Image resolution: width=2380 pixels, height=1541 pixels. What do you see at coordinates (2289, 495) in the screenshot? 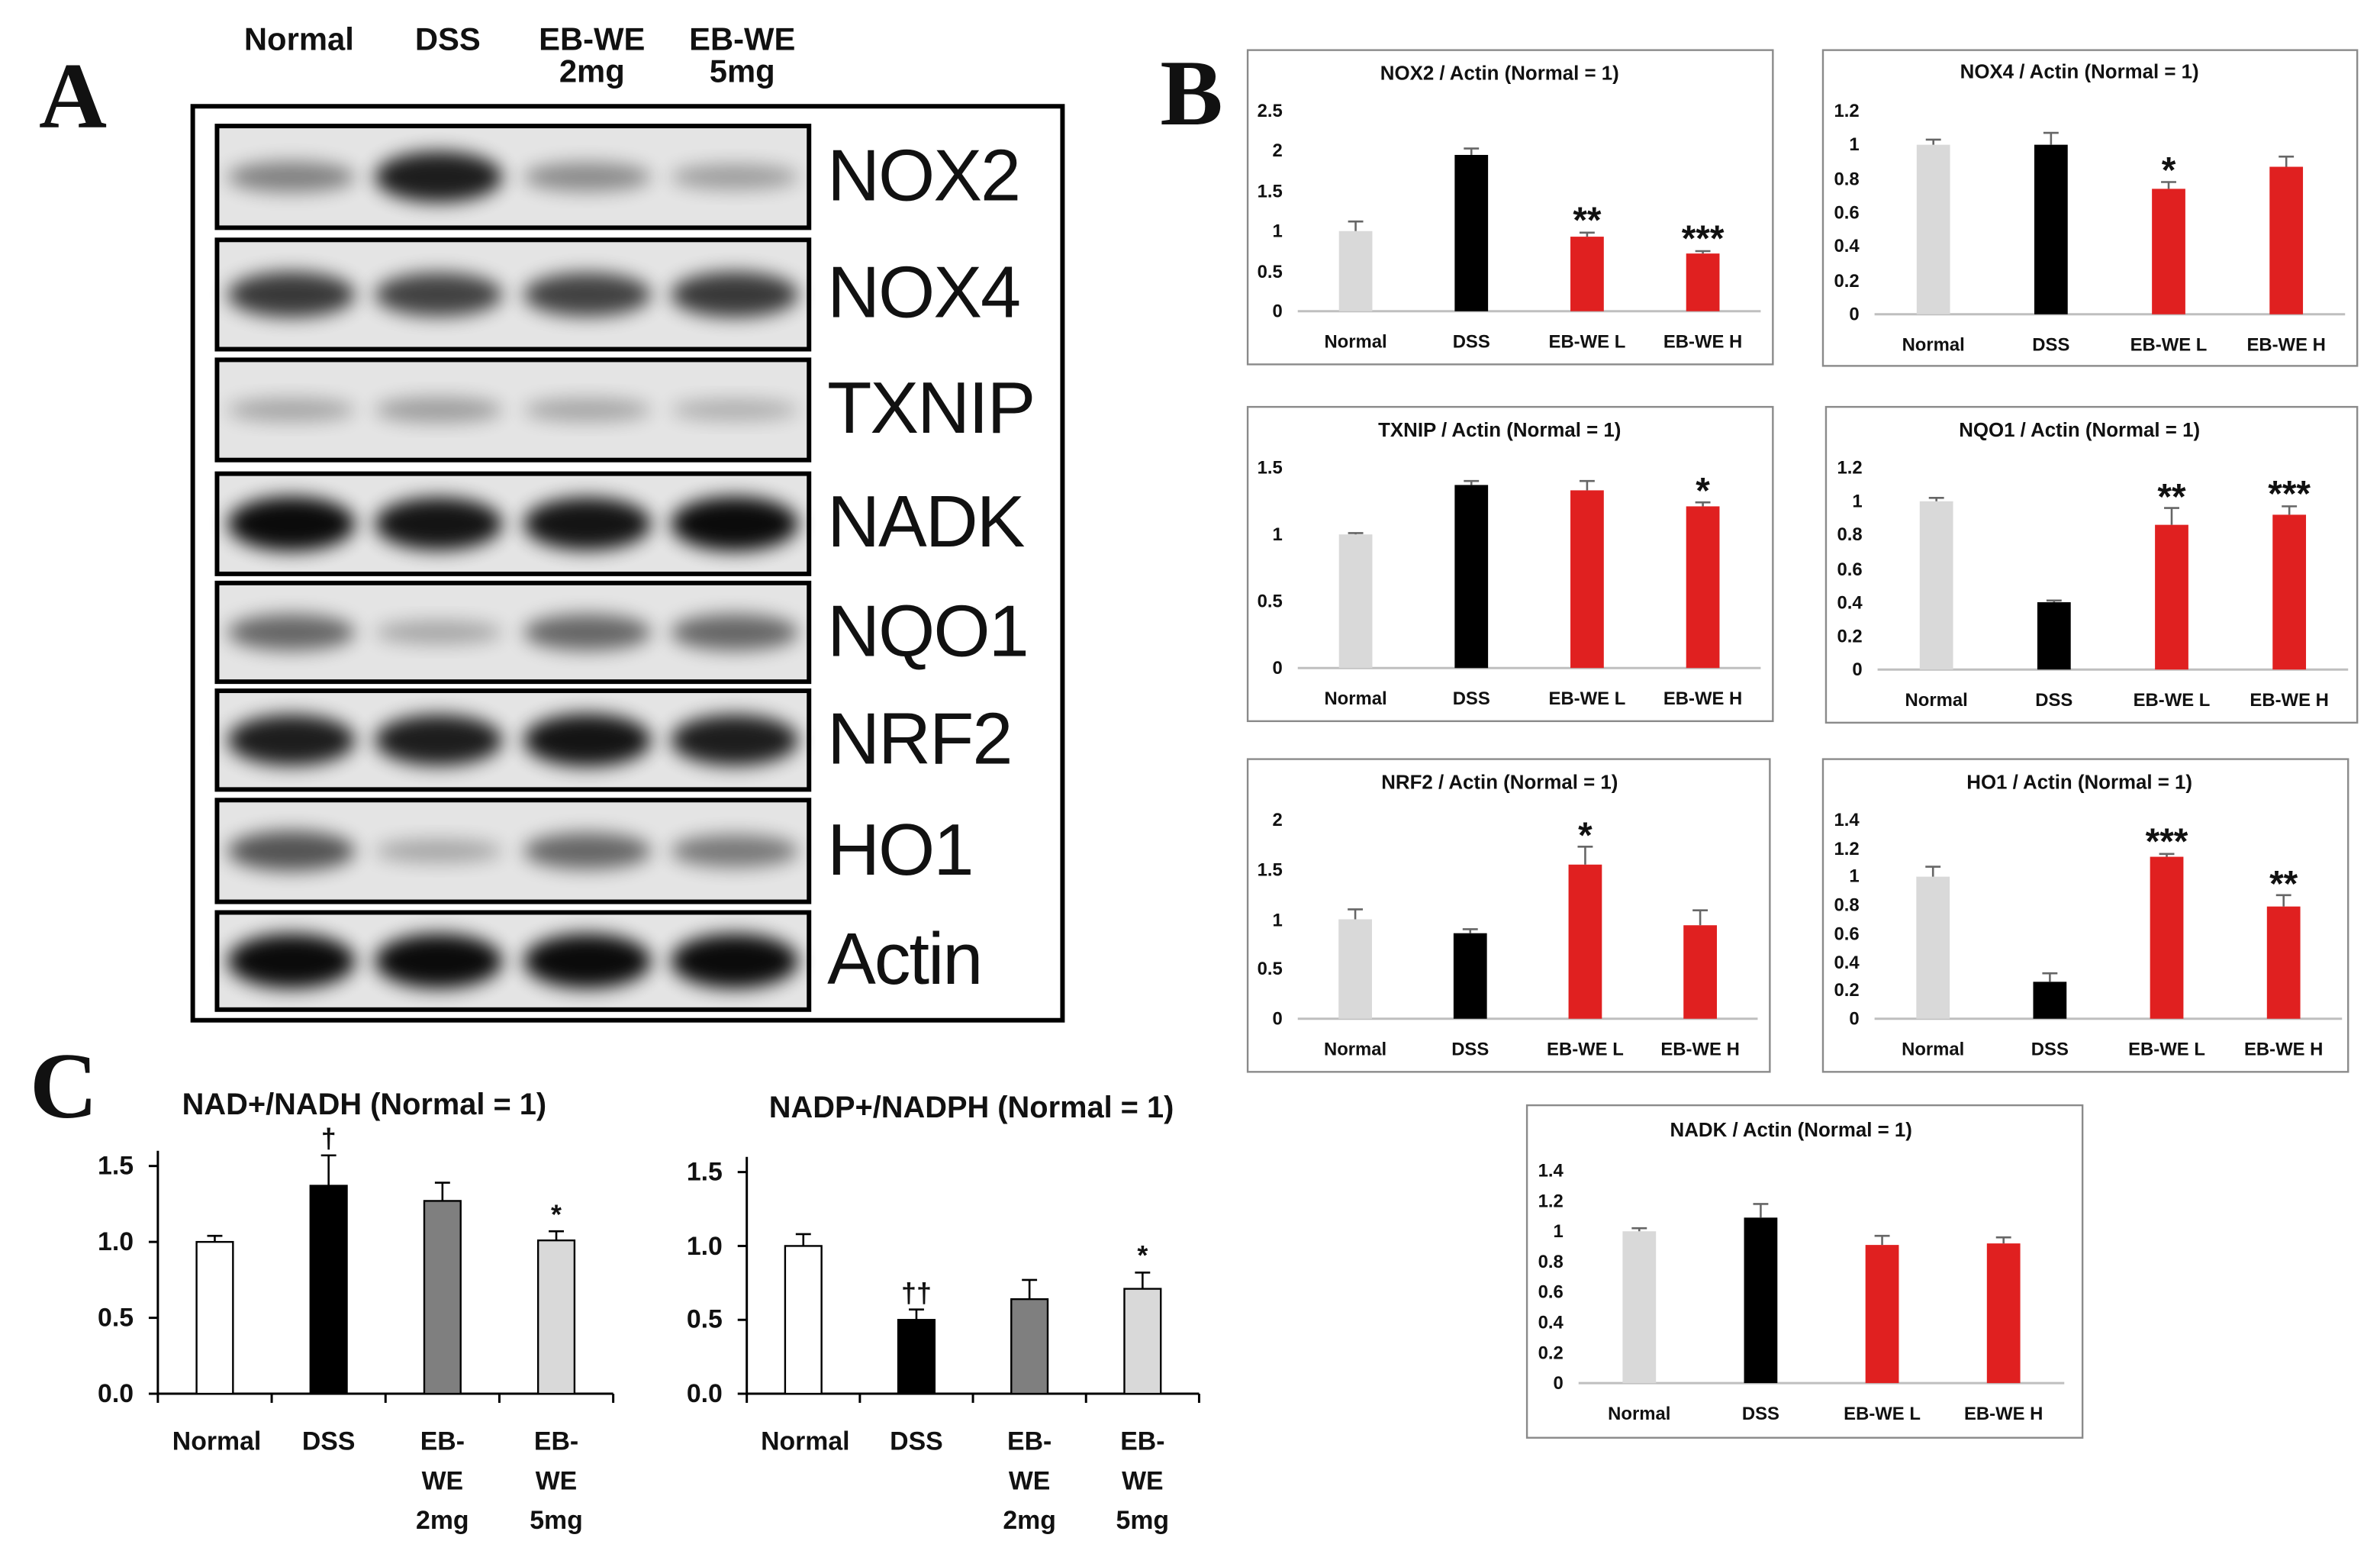
I see `significance-label: ***` at bounding box center [2289, 495].